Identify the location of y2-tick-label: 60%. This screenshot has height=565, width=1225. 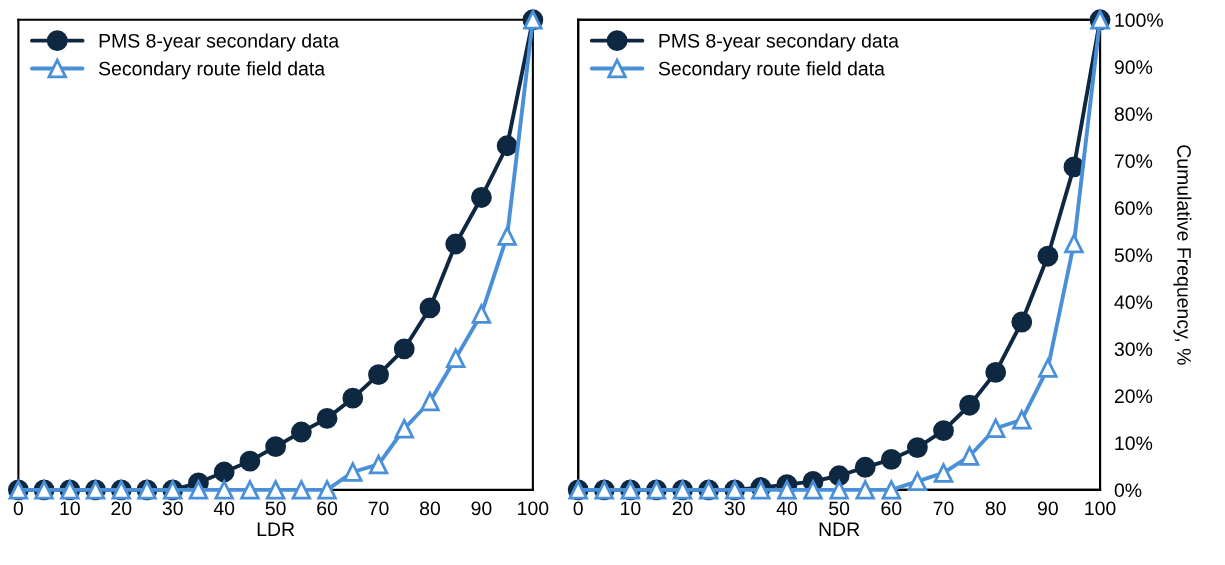
(1133, 208).